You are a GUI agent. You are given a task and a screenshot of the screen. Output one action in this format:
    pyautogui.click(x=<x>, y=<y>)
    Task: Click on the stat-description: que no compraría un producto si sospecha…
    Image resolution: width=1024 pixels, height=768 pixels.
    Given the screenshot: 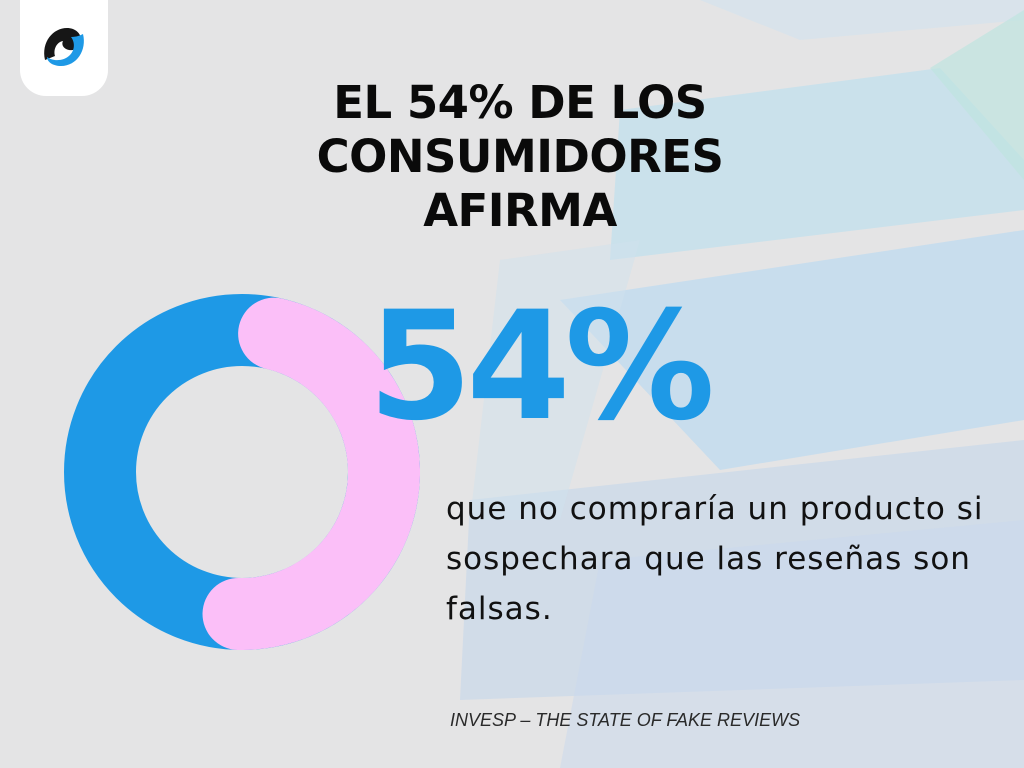 What is the action you would take?
    pyautogui.click(x=715, y=559)
    